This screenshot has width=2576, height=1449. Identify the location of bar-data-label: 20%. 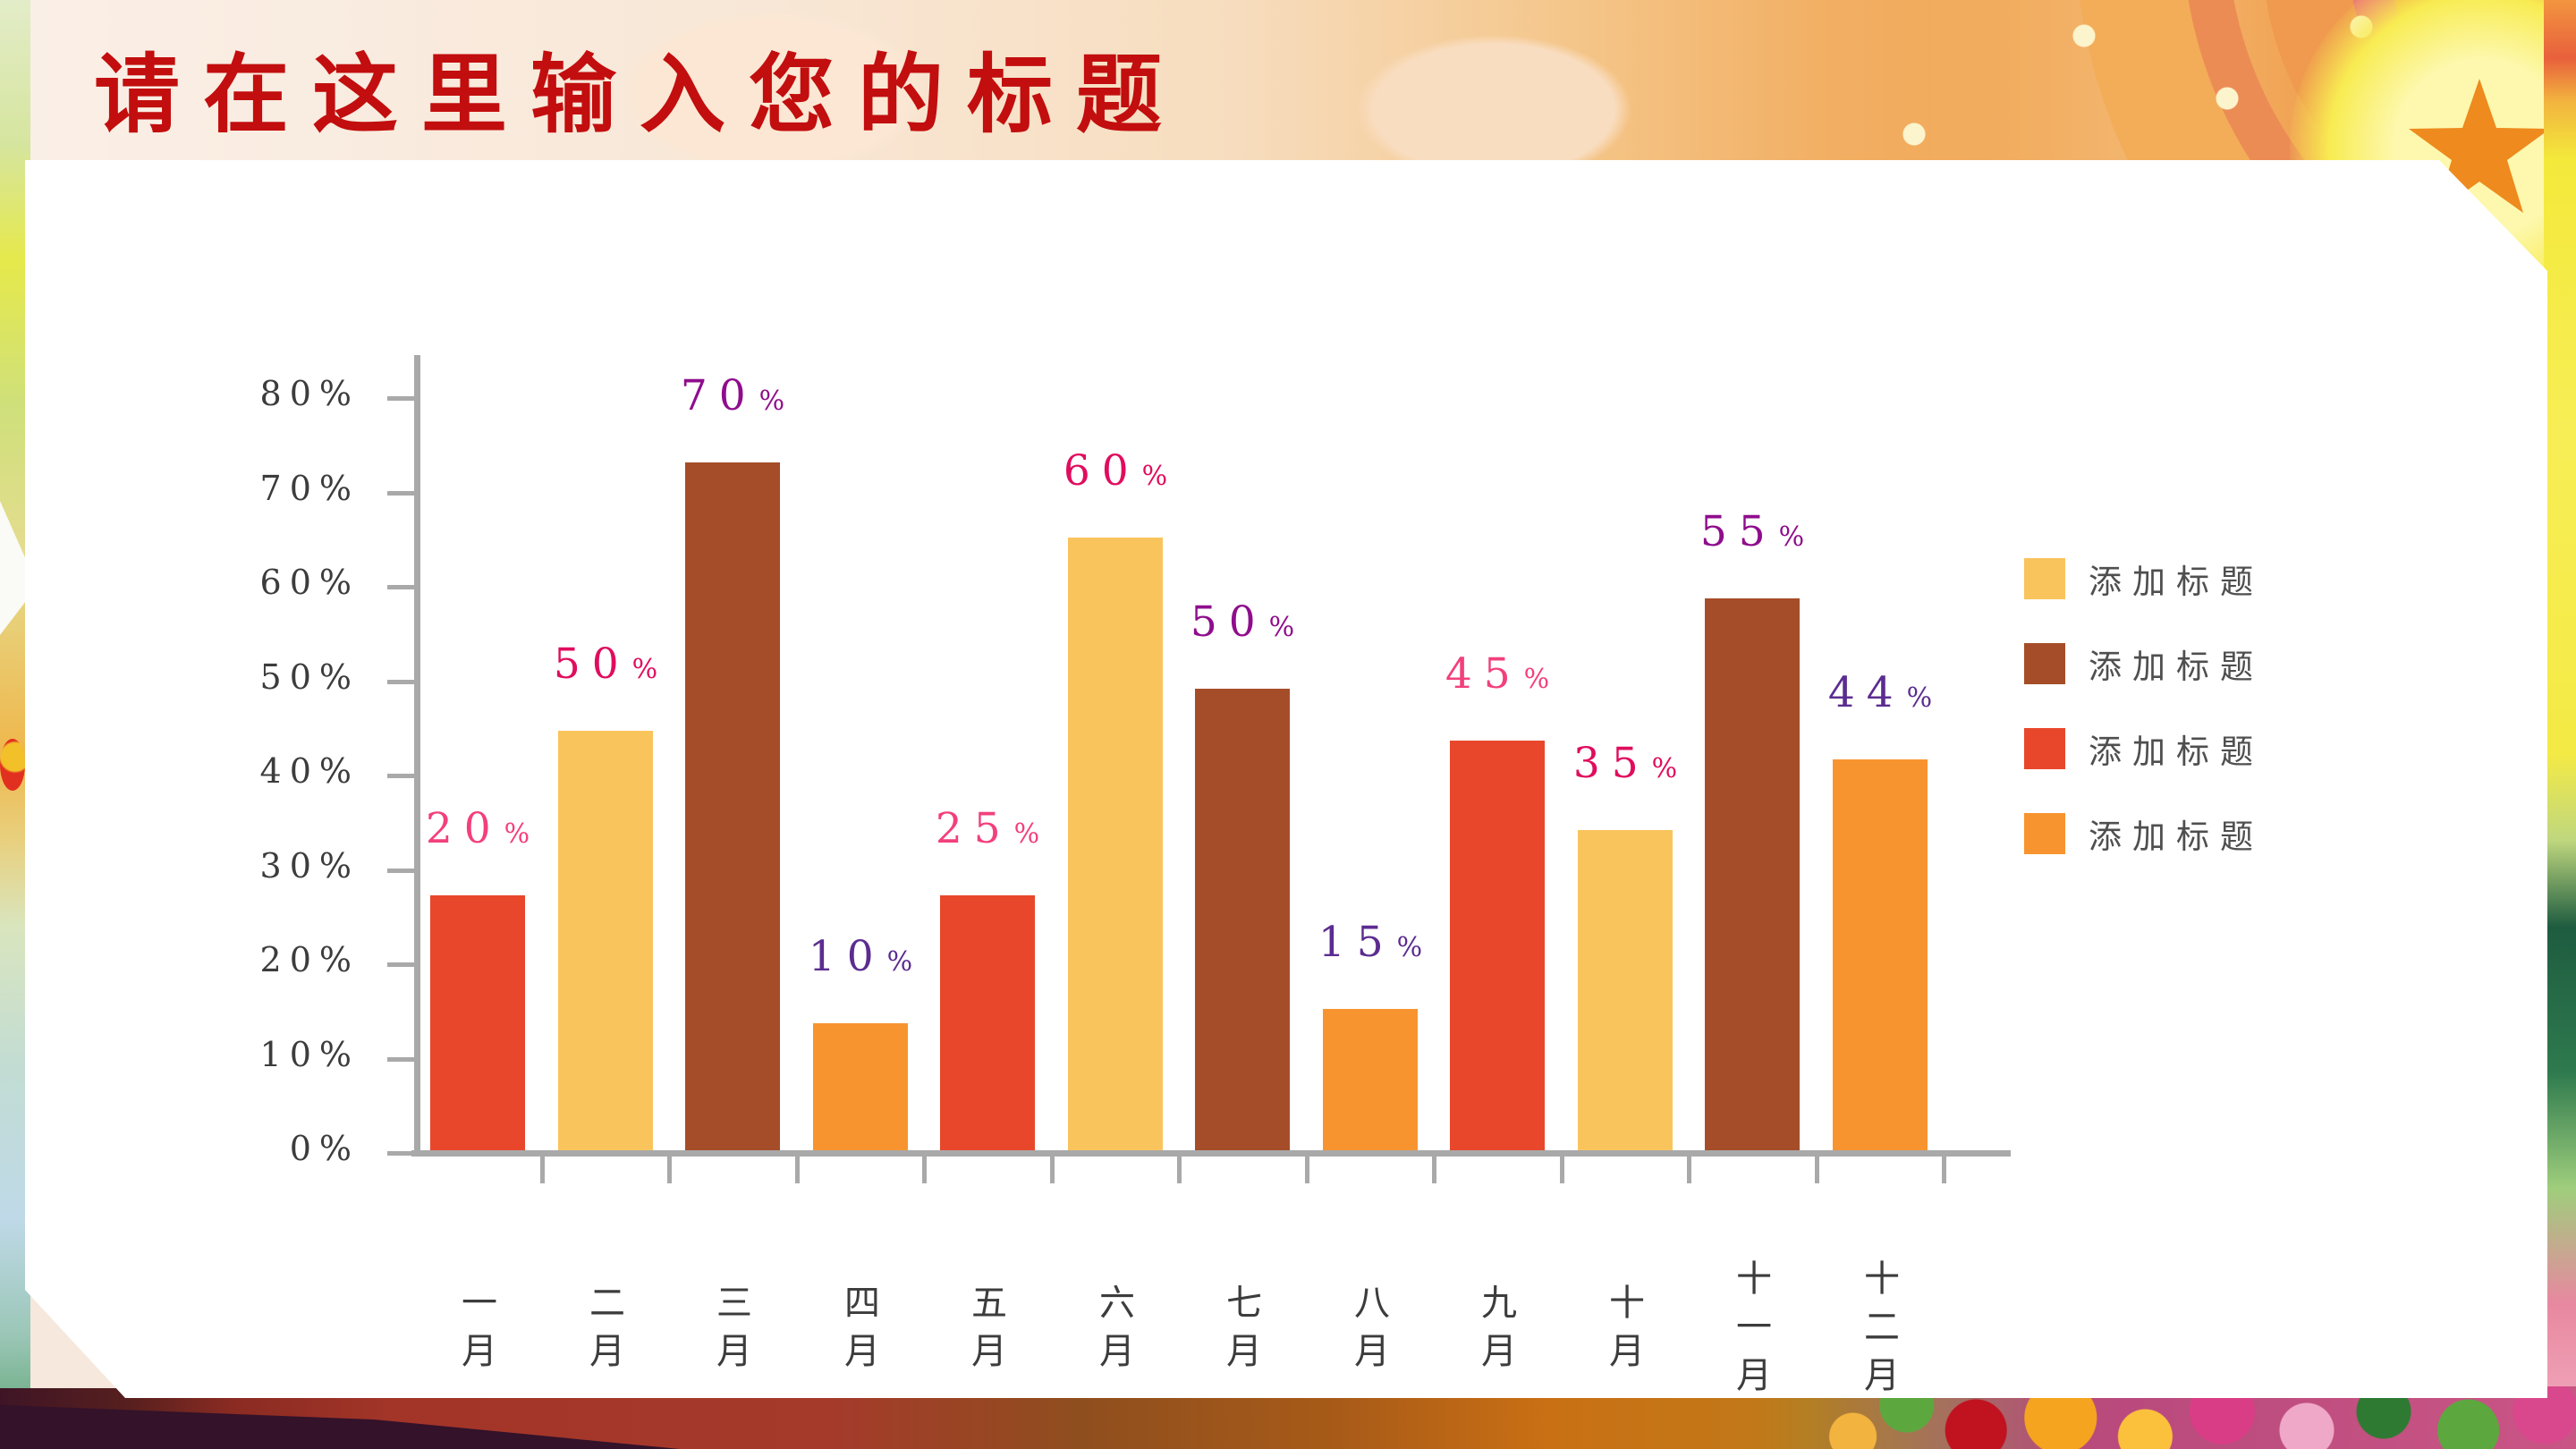
(478, 829).